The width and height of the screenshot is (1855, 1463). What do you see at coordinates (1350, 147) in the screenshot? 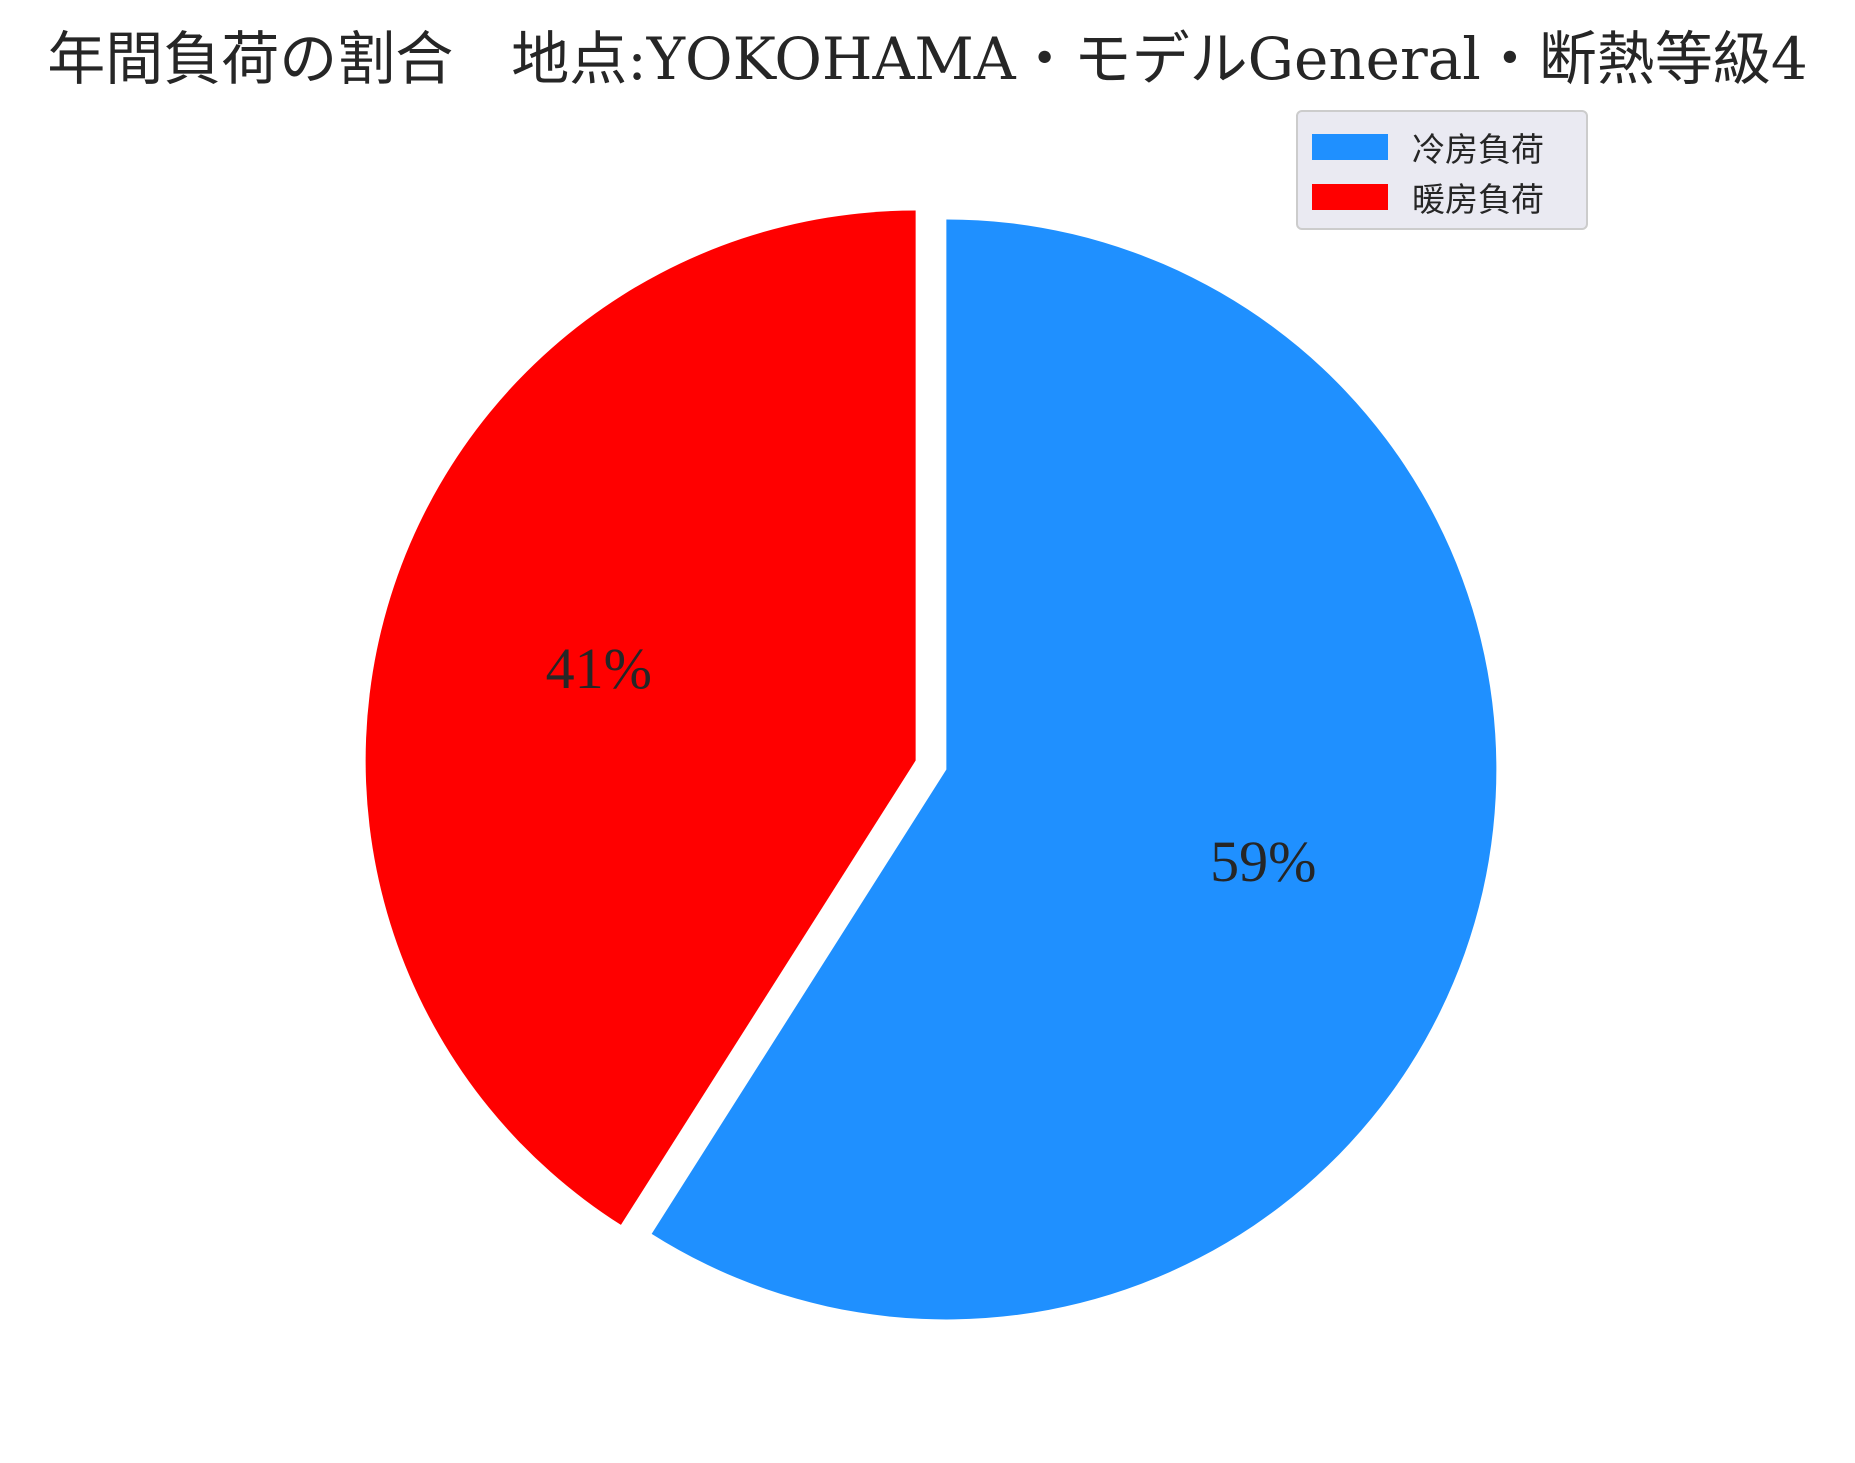
I see `legend-swatch-cooling` at bounding box center [1350, 147].